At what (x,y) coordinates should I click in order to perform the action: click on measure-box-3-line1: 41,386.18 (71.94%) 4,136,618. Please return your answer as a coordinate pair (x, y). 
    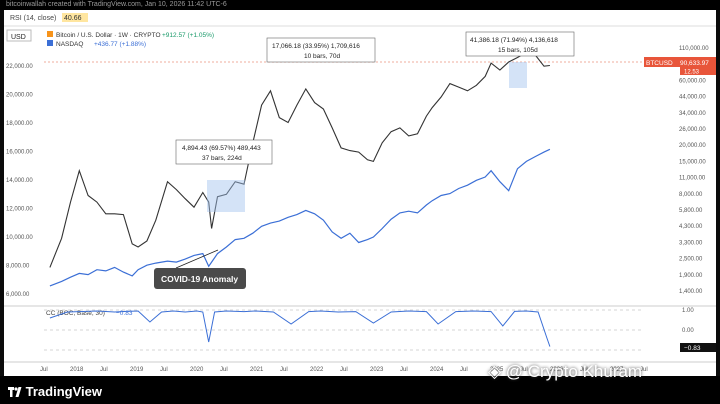
    Looking at the image, I should click on (514, 40).